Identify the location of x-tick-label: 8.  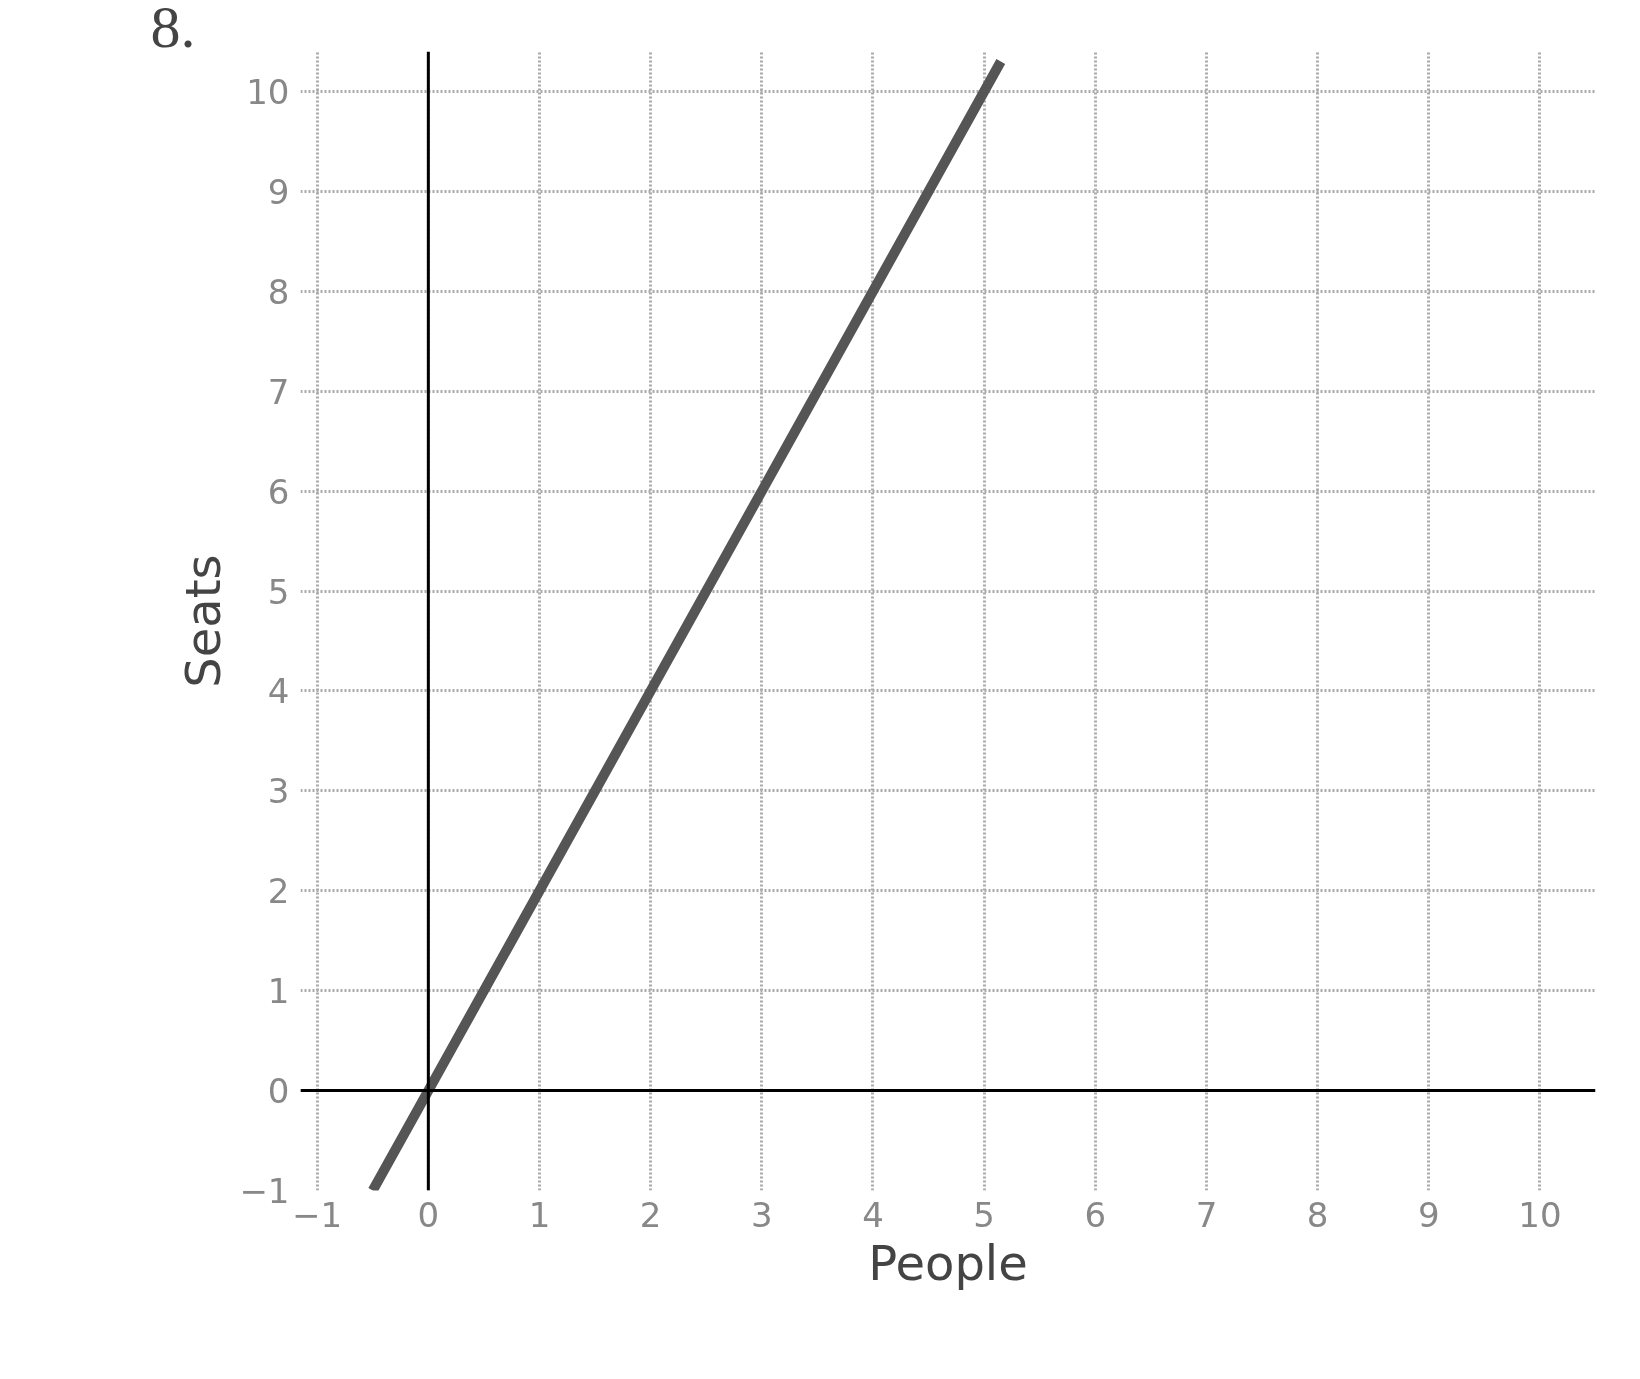
(1317, 1214).